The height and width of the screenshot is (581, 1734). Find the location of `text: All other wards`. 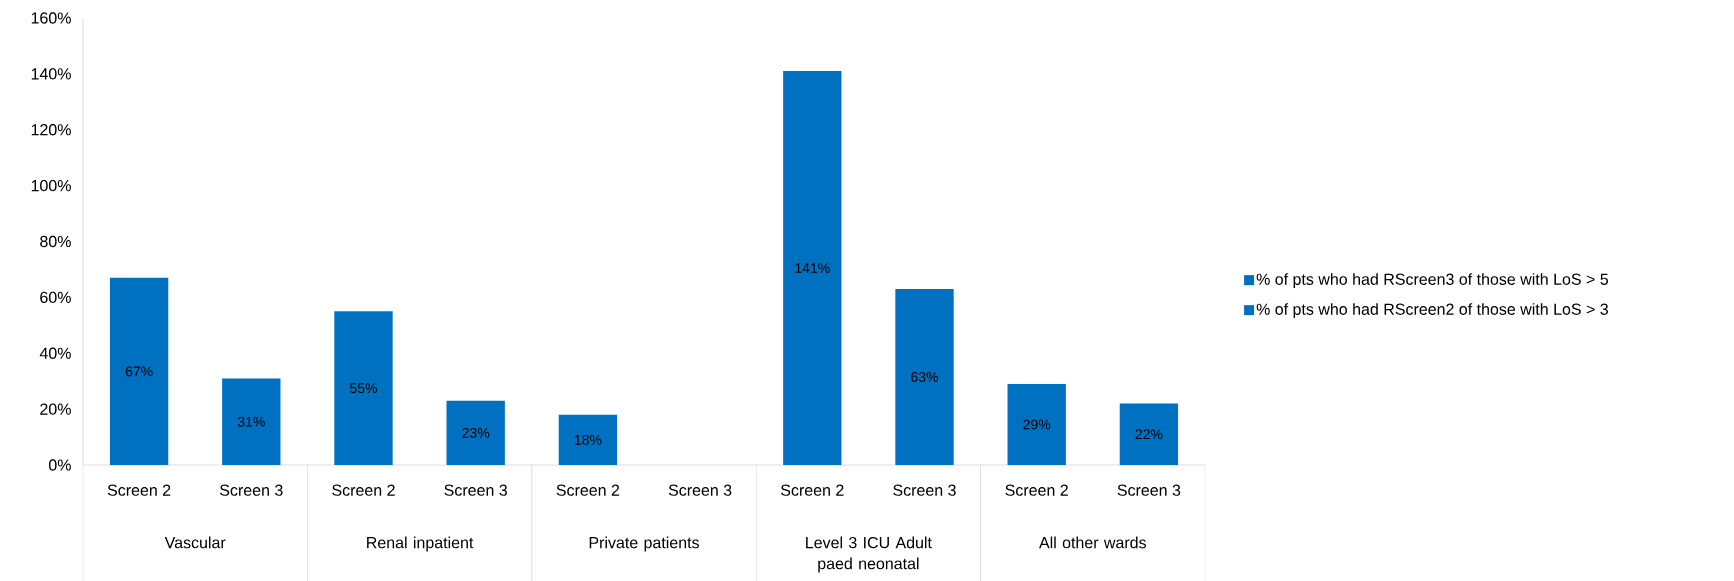

text: All other wards is located at coordinates (1092, 542).